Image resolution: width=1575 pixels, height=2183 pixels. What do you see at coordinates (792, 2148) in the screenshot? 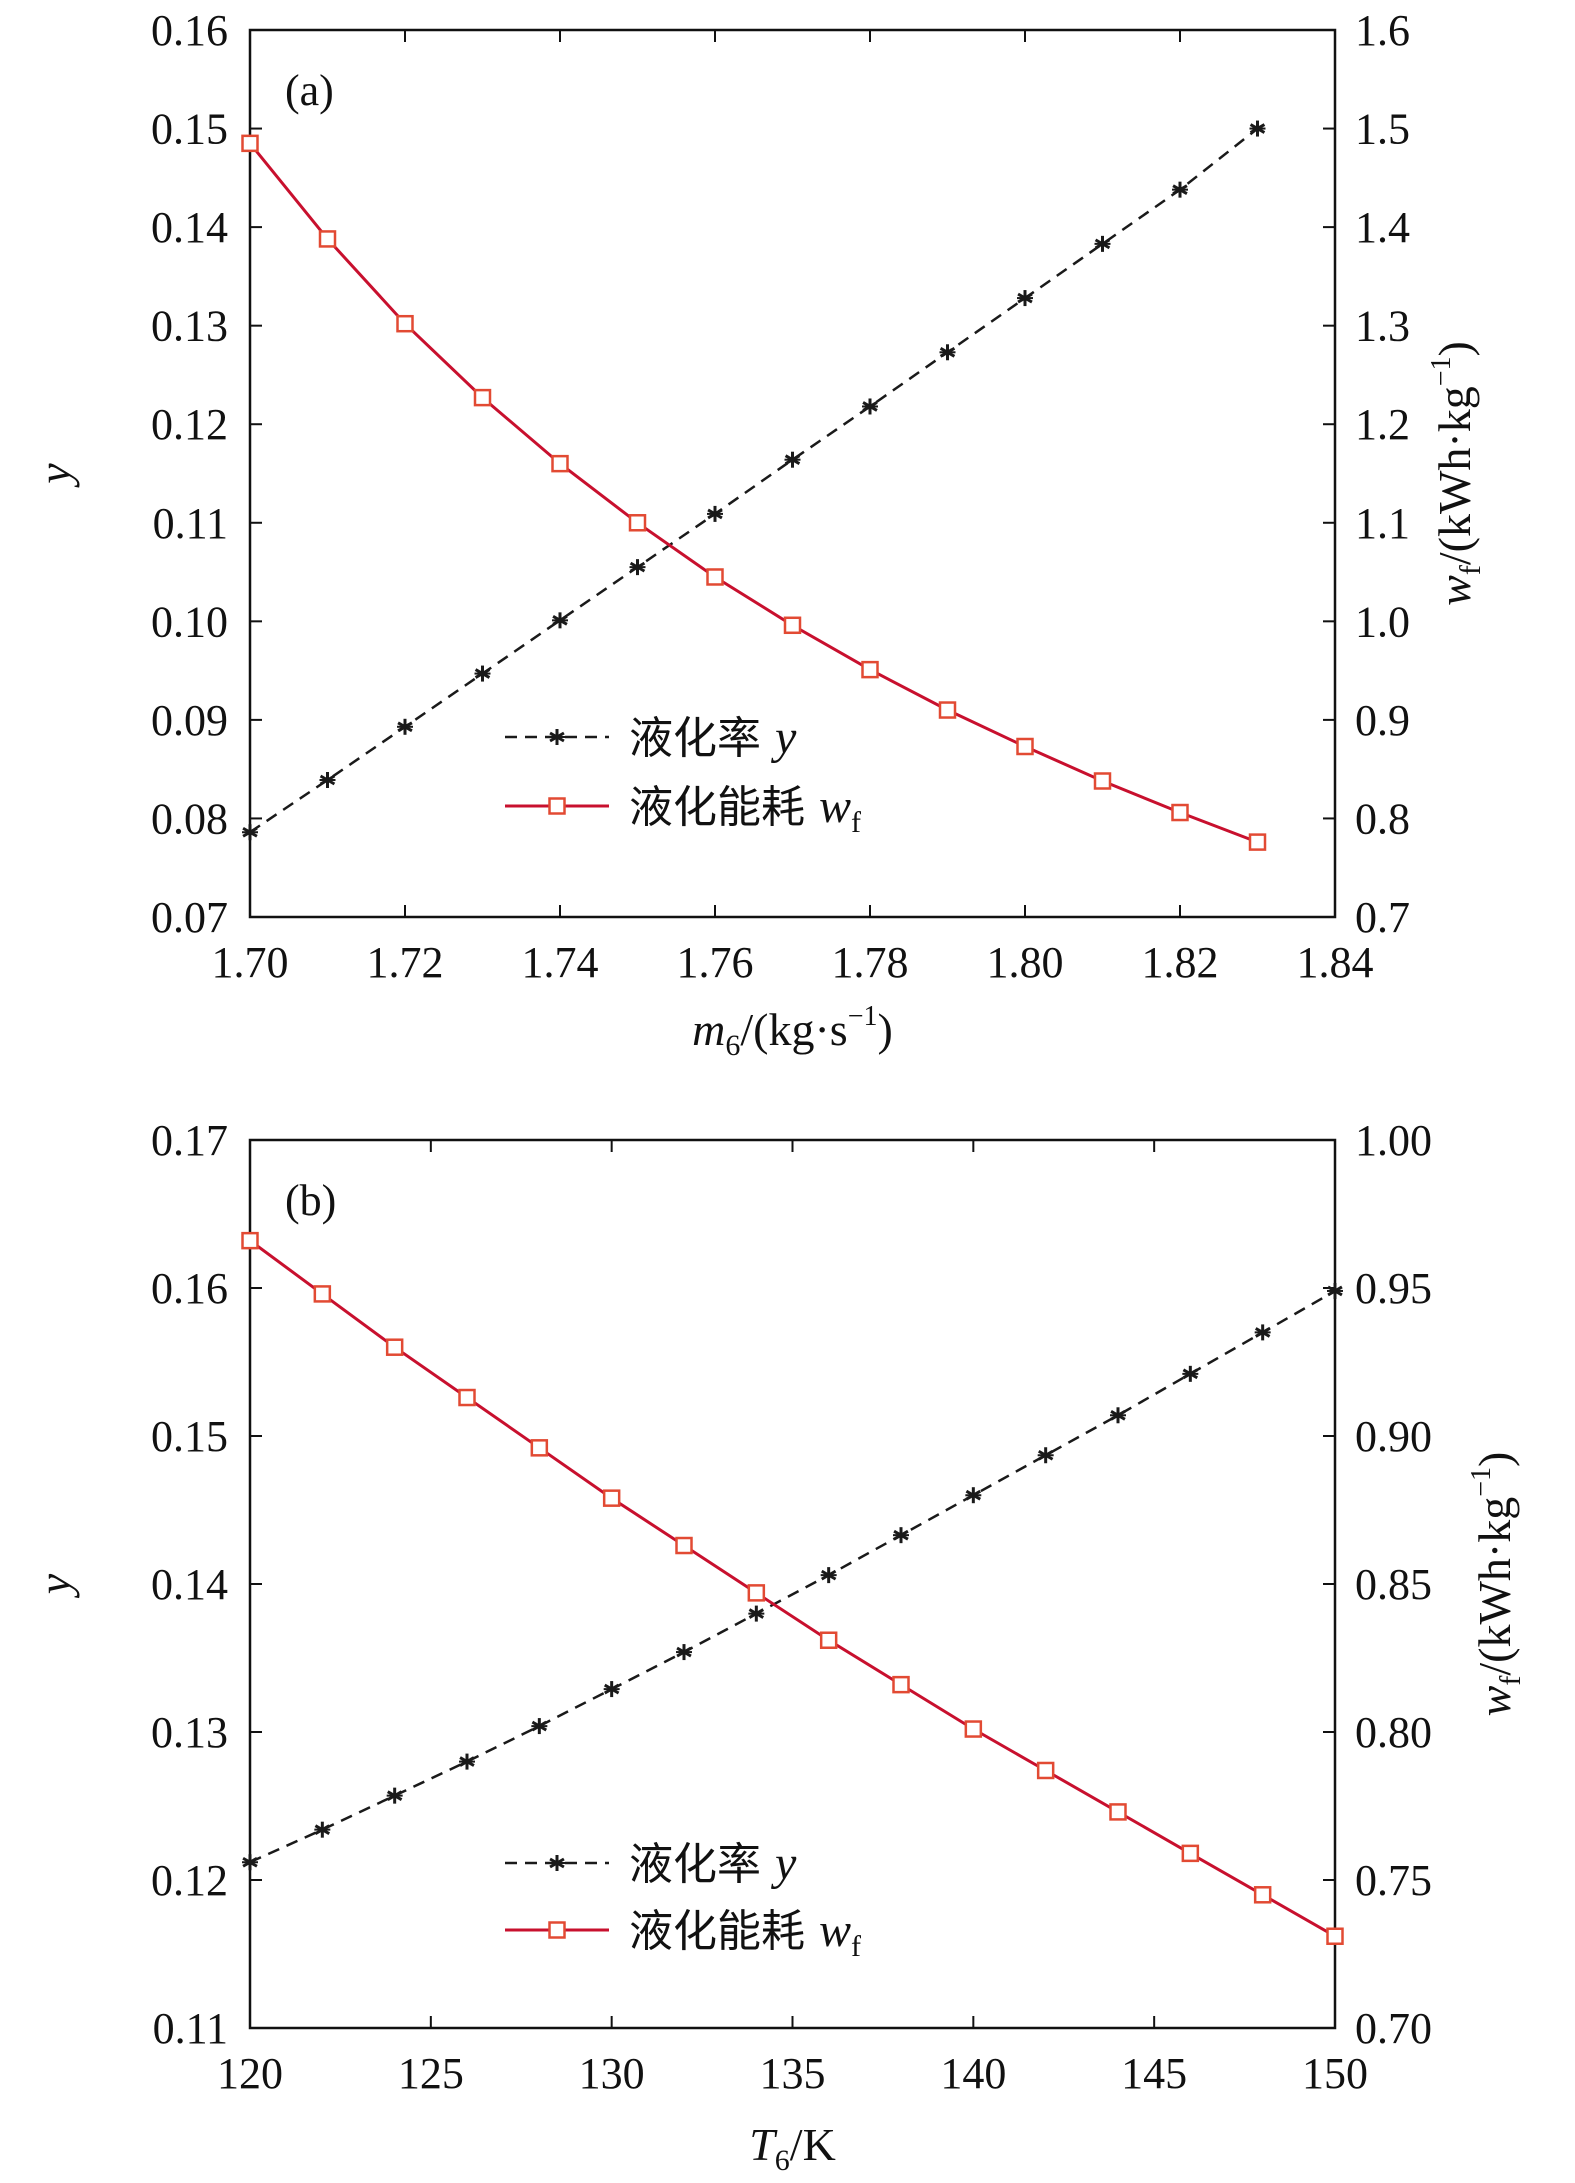
I see `x-axis-label: T6/K` at bounding box center [792, 2148].